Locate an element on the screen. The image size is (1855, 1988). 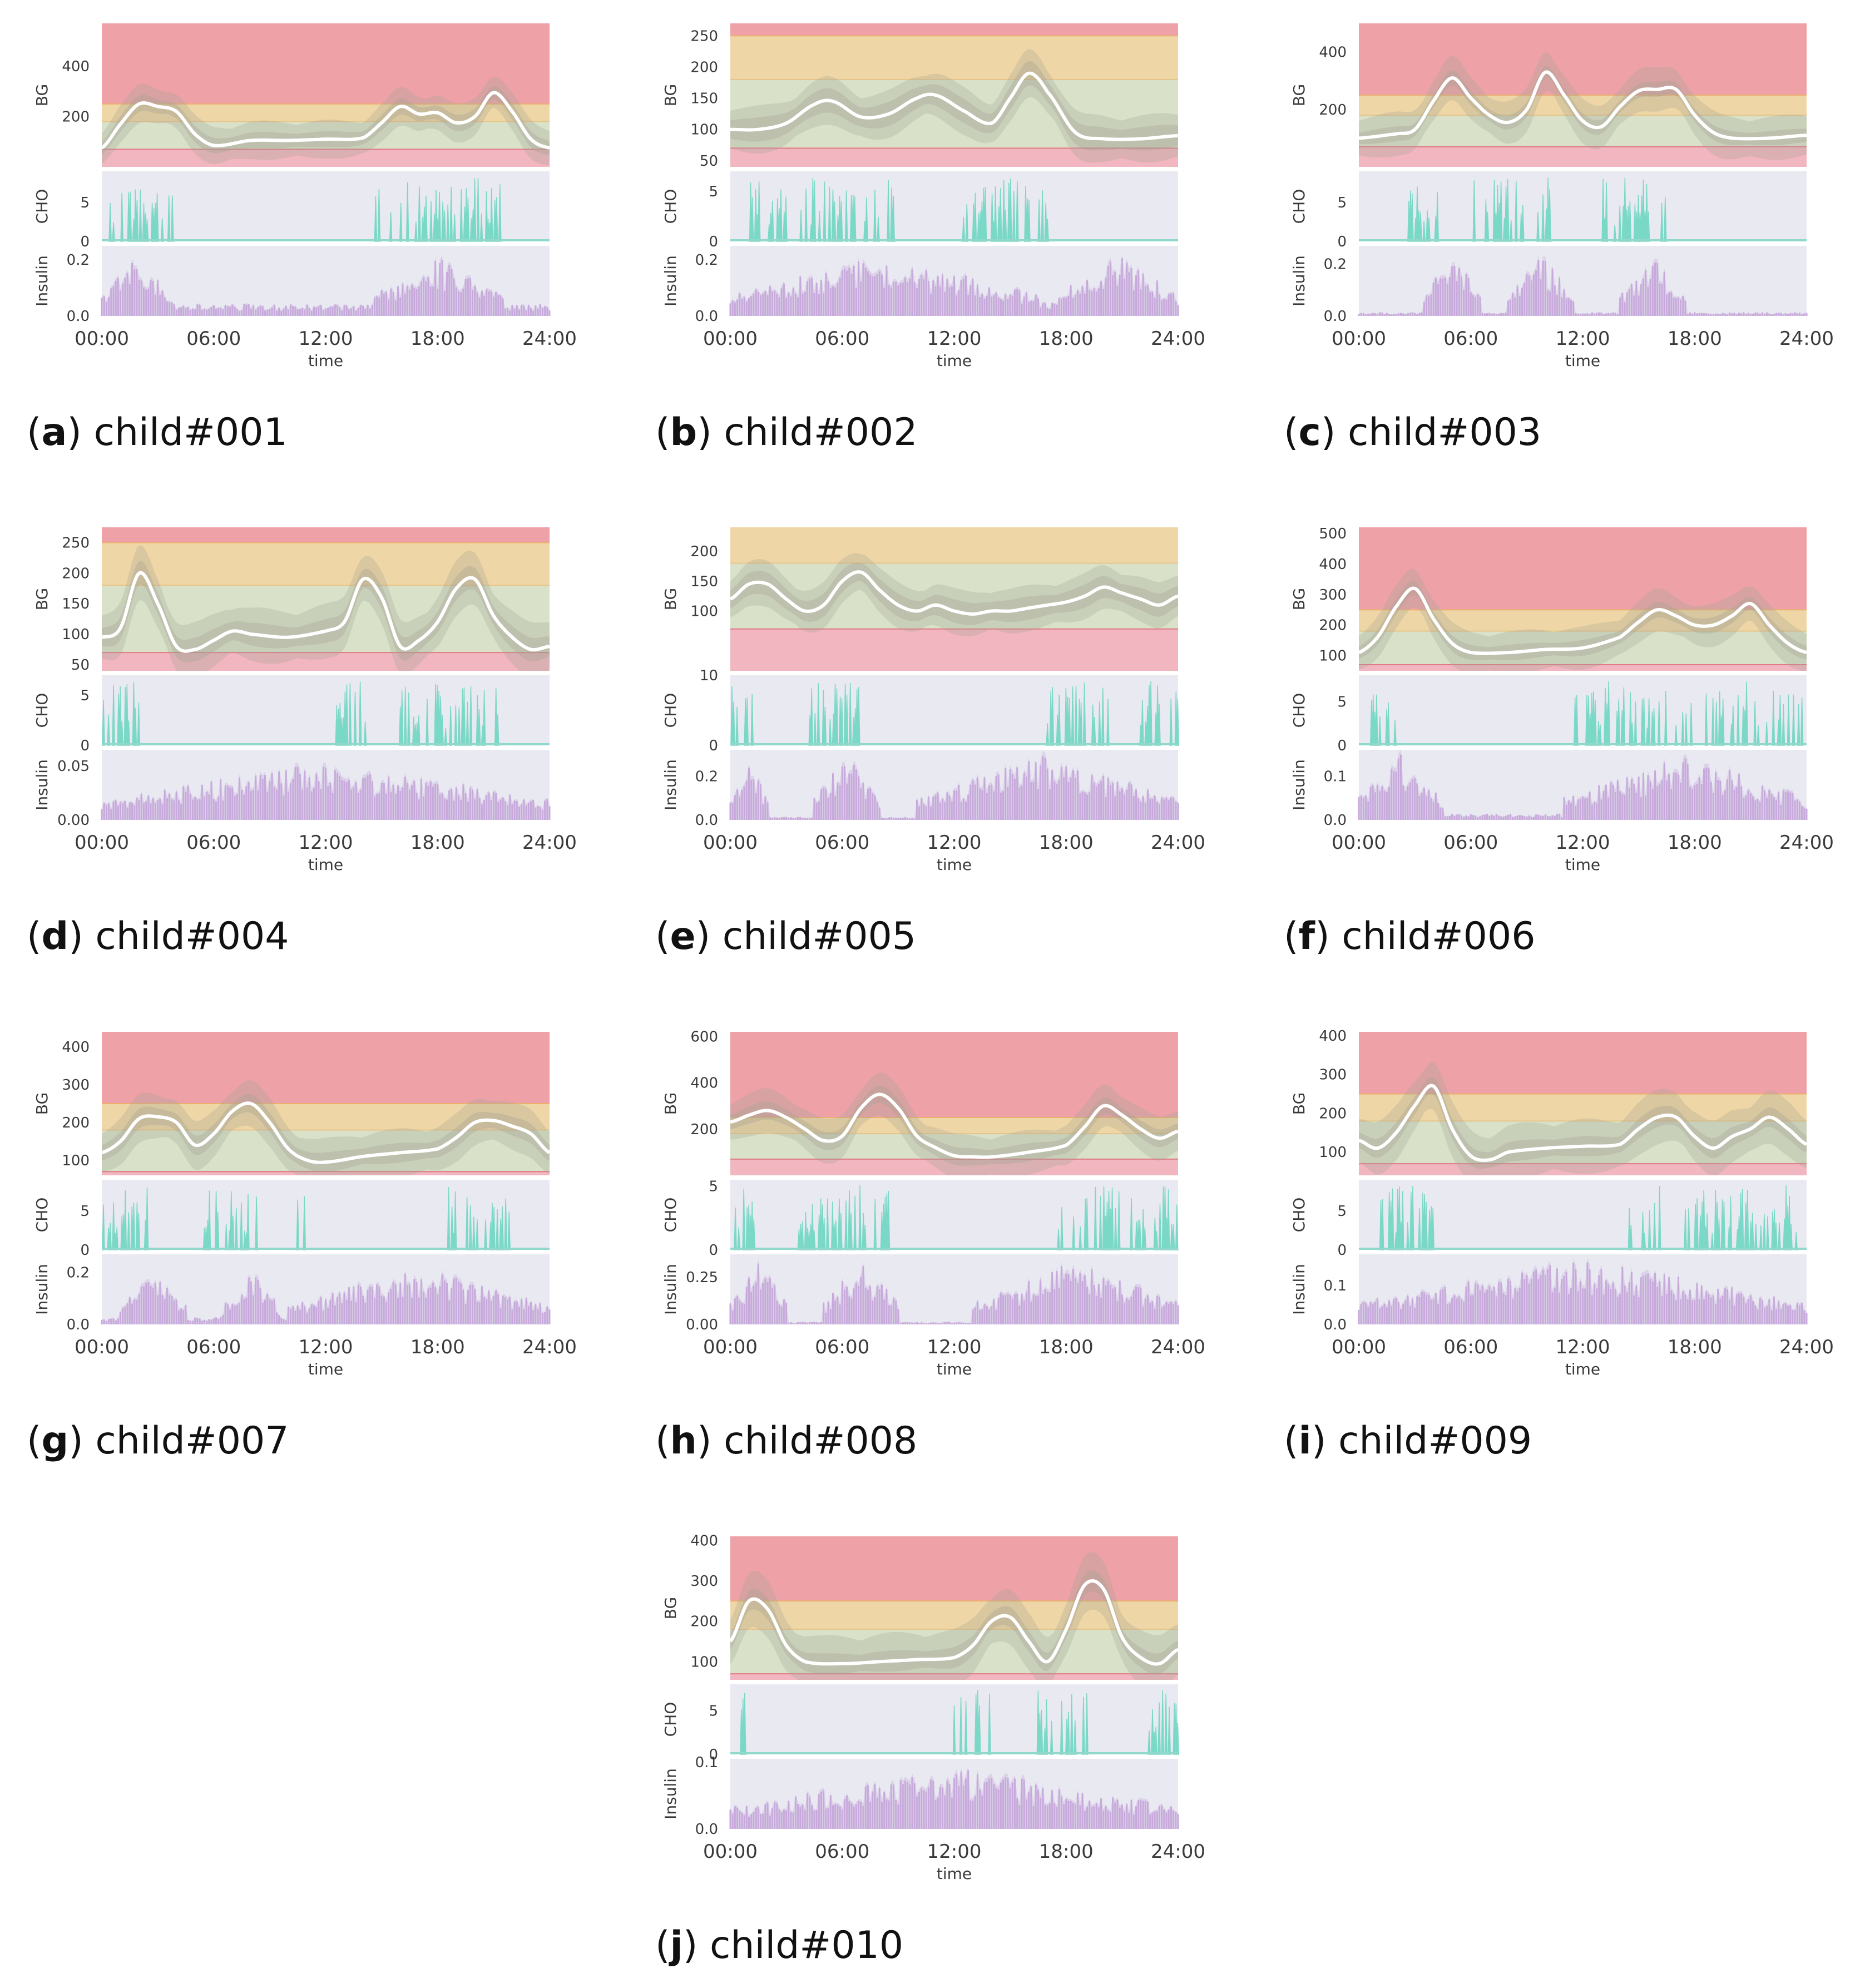
cho-panel: 0 10 CHO is located at coordinates (920, 711).